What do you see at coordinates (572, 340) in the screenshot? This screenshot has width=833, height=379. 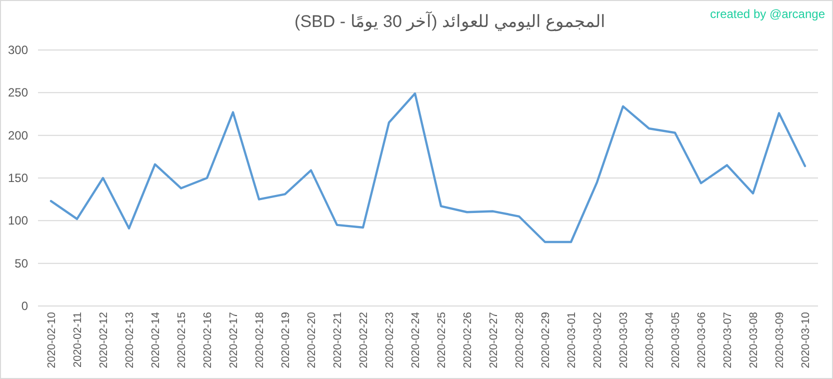 I see `x-tick-label: 2020-03-01` at bounding box center [572, 340].